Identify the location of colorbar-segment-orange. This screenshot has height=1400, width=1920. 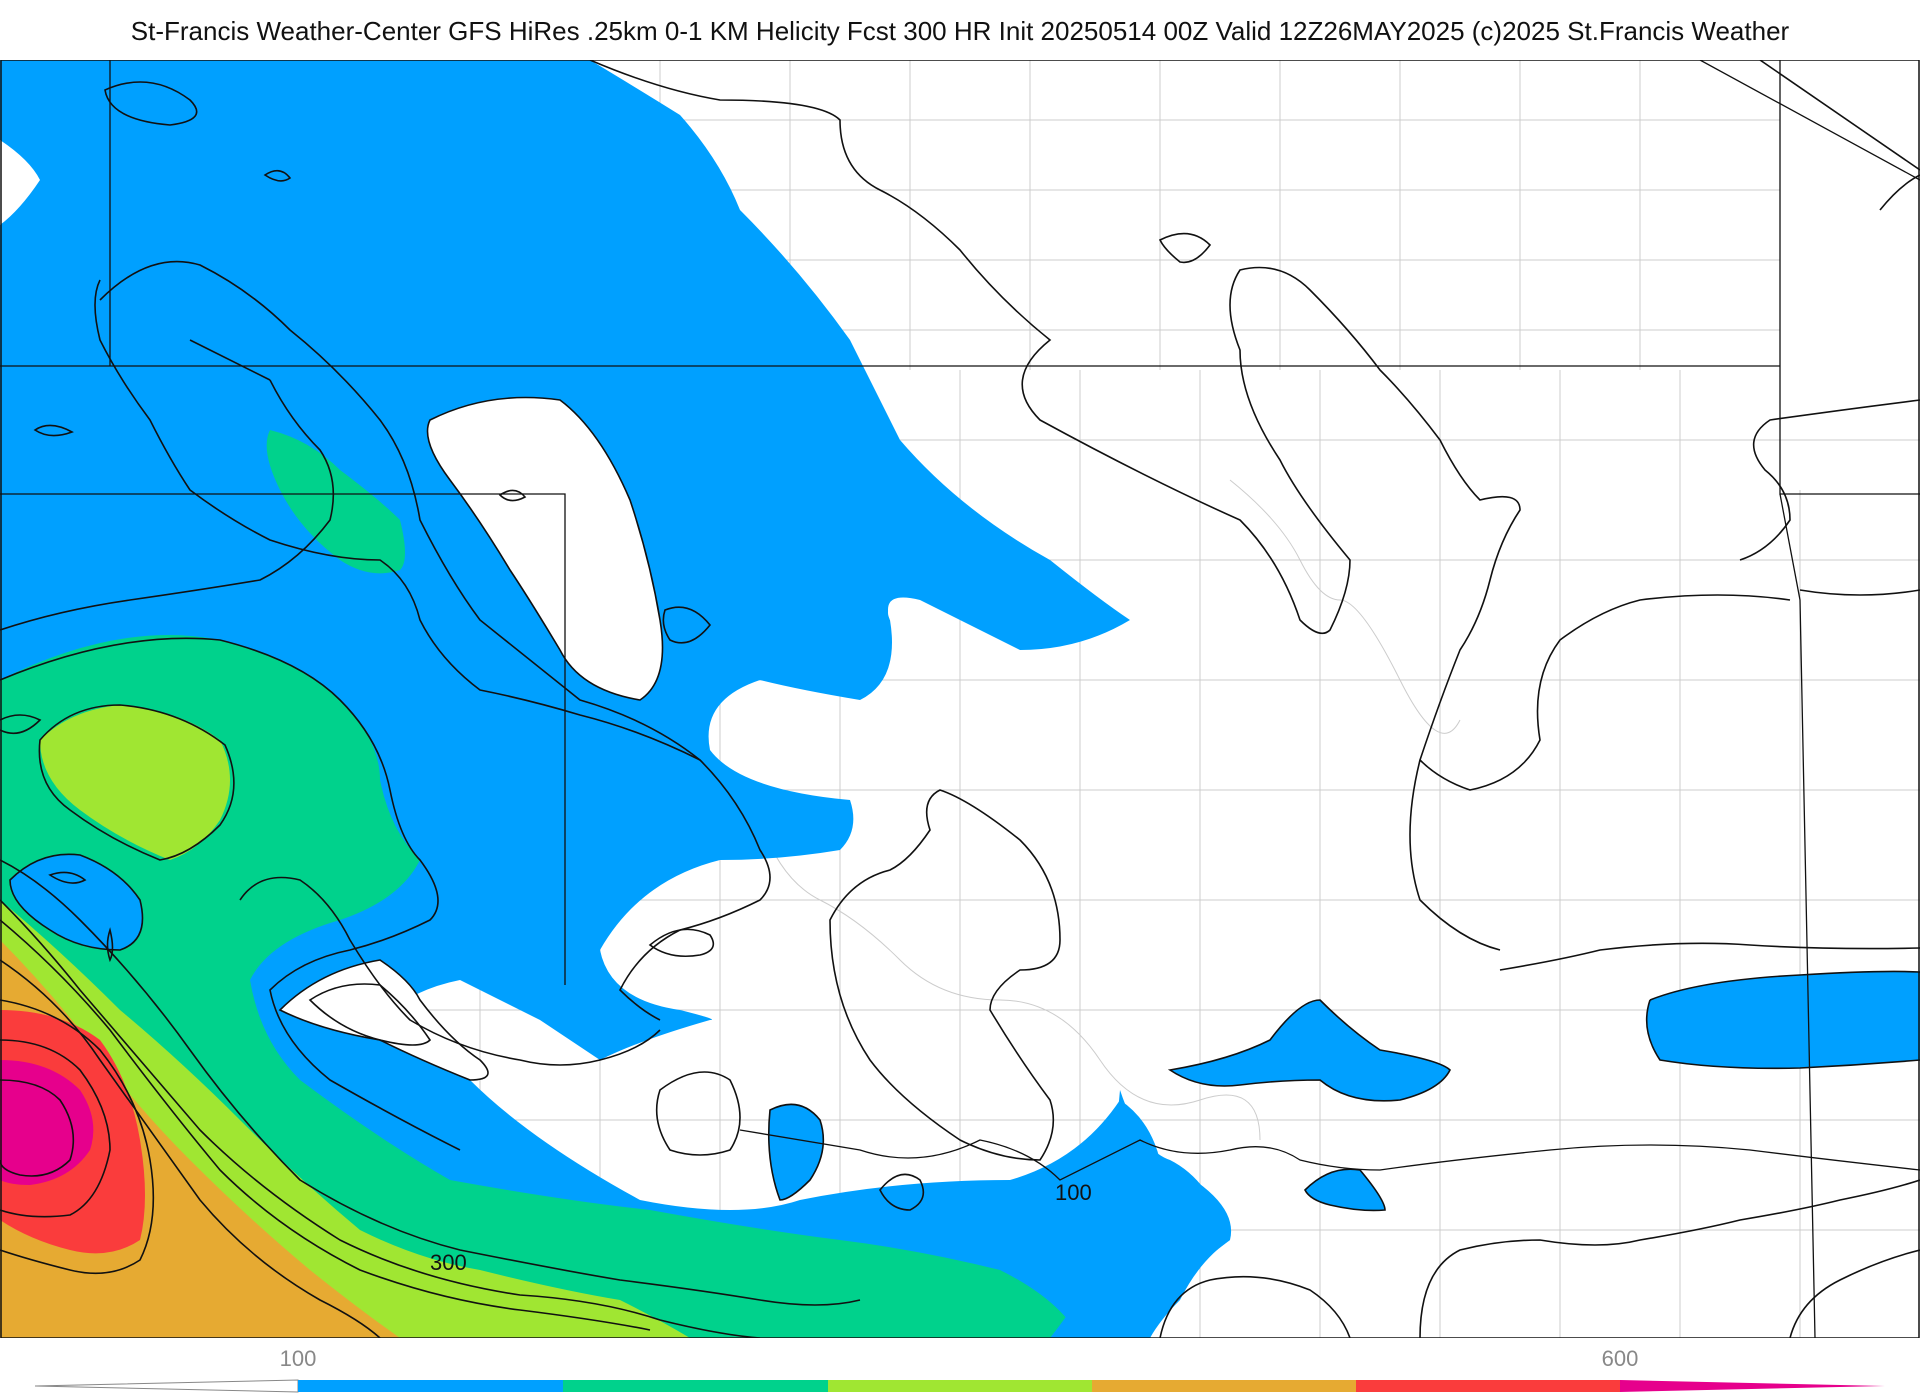
(1224, 1386).